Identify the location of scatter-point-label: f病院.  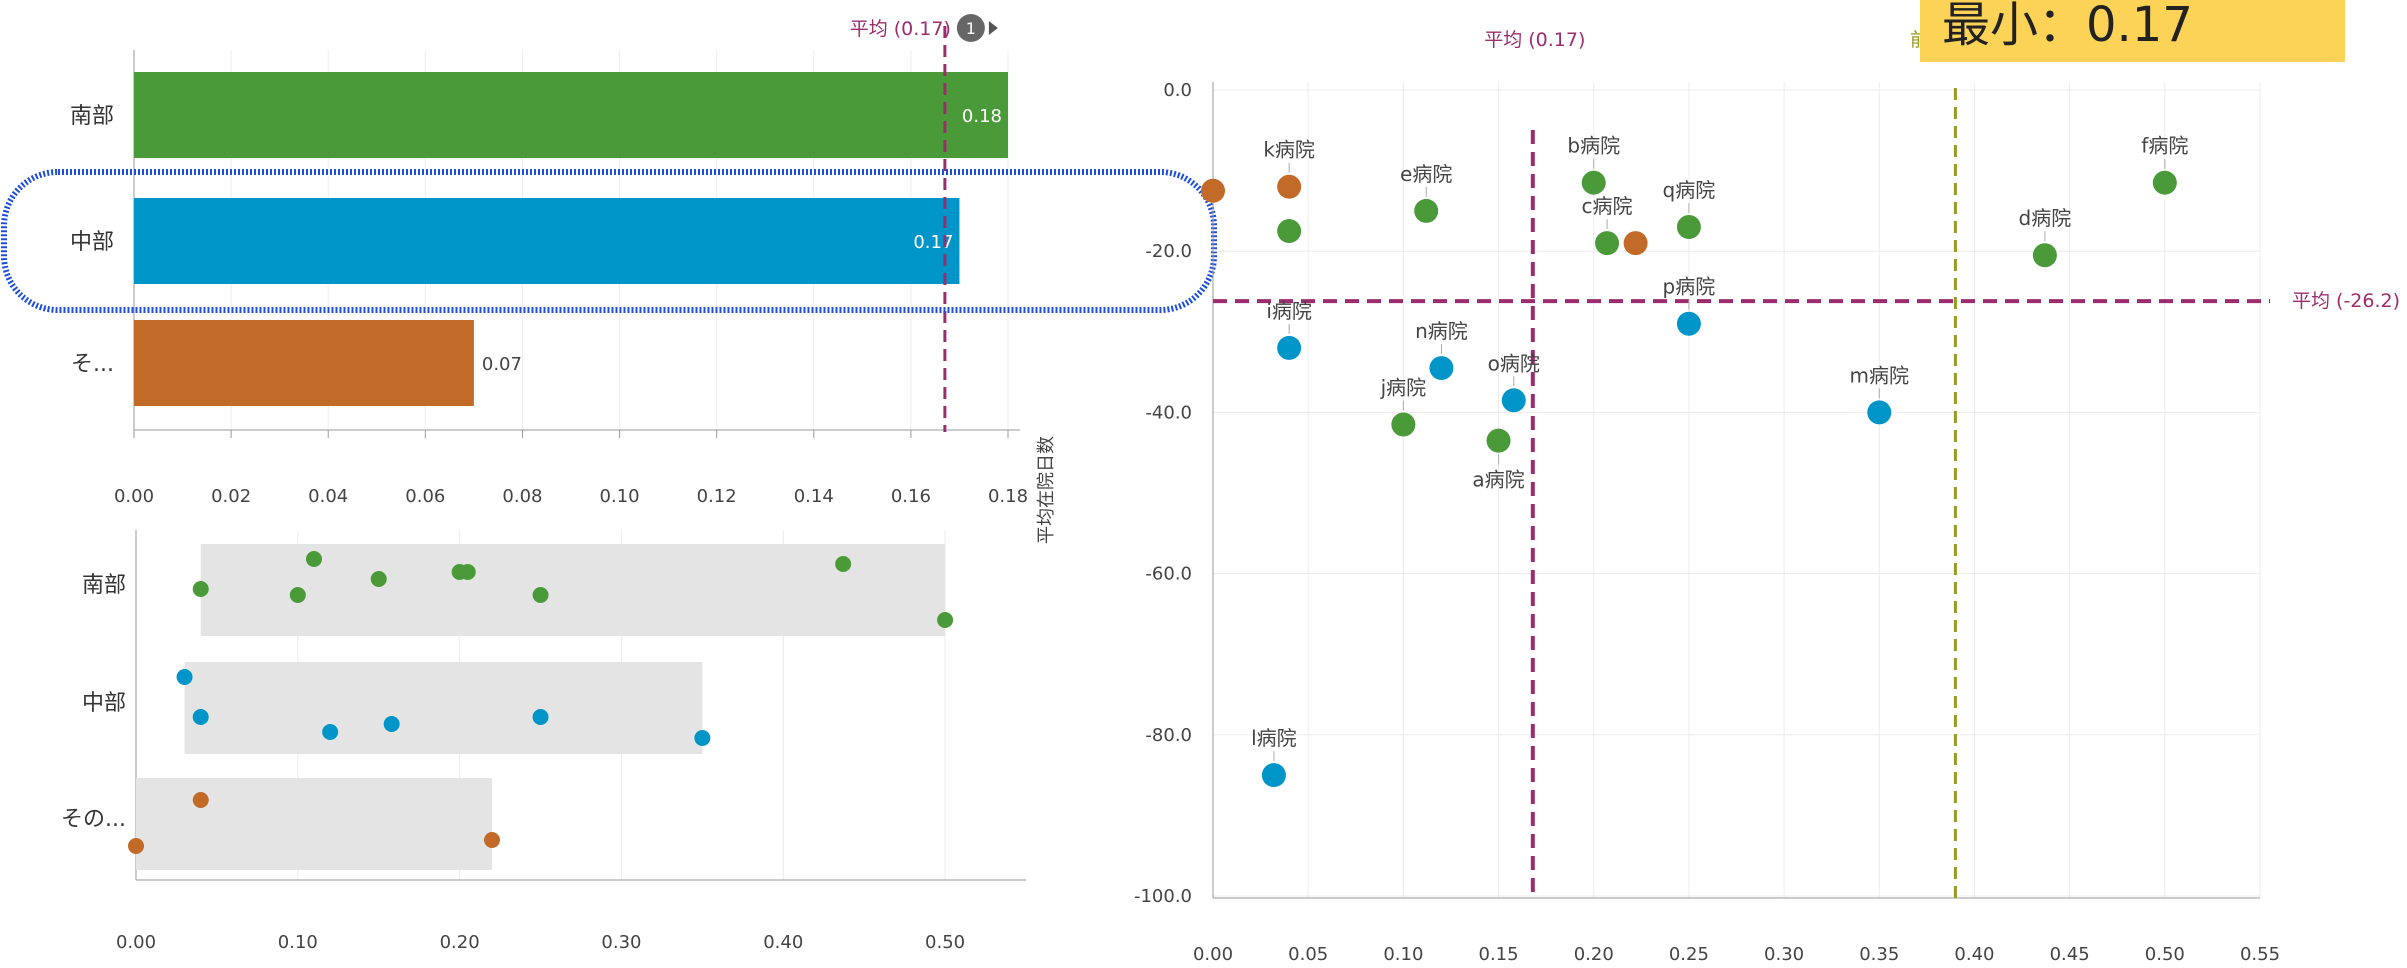
(2164, 146).